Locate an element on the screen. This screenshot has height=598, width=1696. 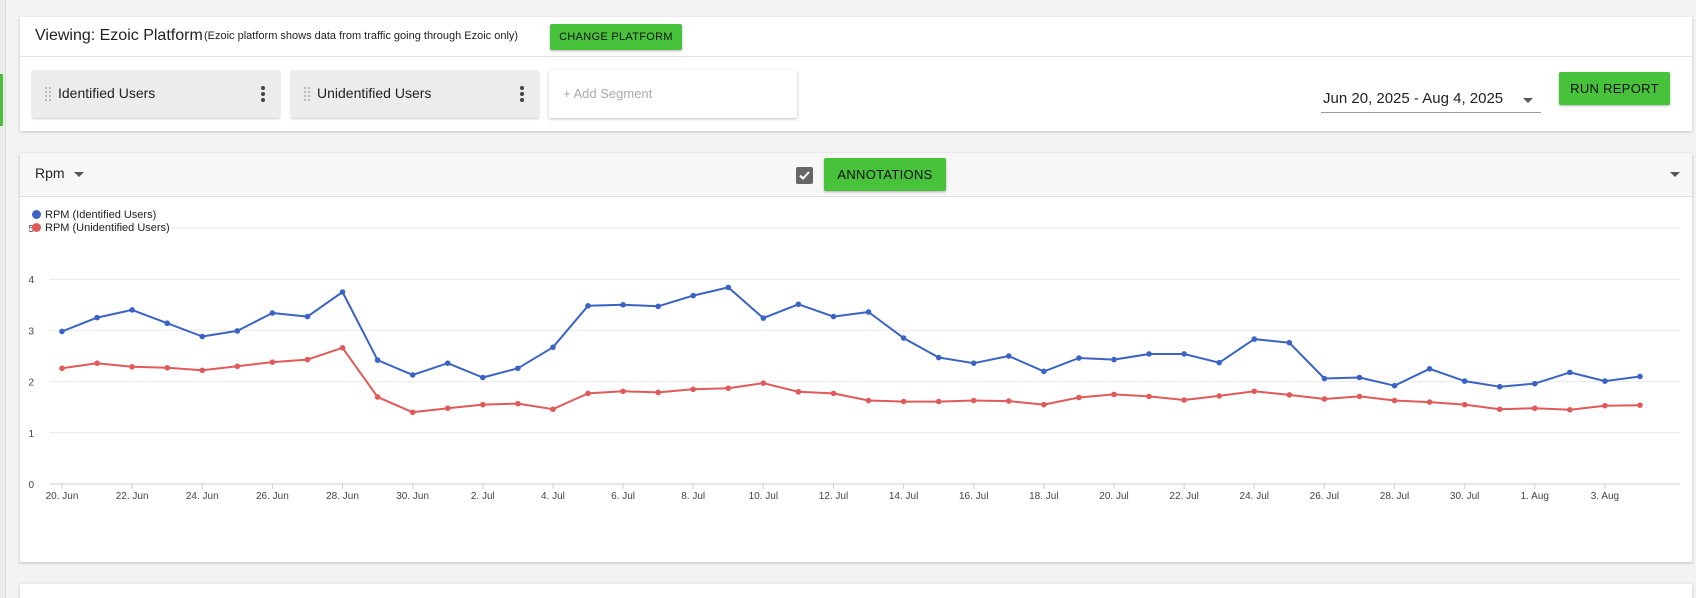
x-tick-label: 20. Jun is located at coordinates (62, 496).